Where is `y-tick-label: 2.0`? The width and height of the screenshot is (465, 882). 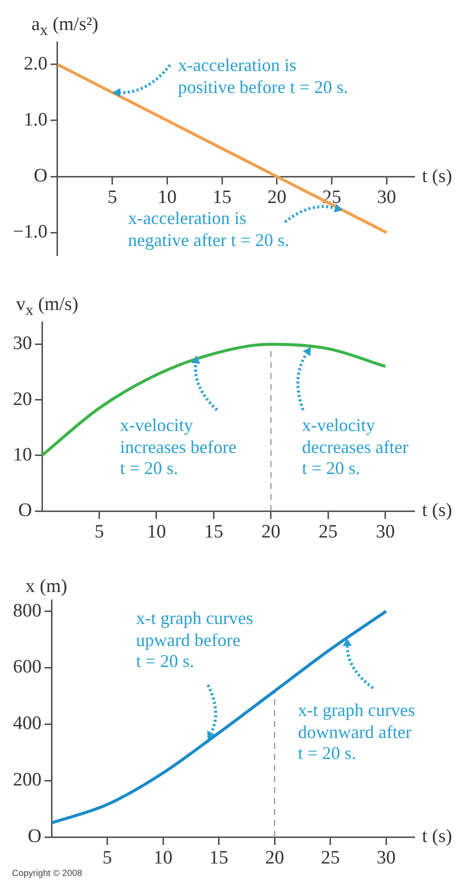 y-tick-label: 2.0 is located at coordinates (36, 63).